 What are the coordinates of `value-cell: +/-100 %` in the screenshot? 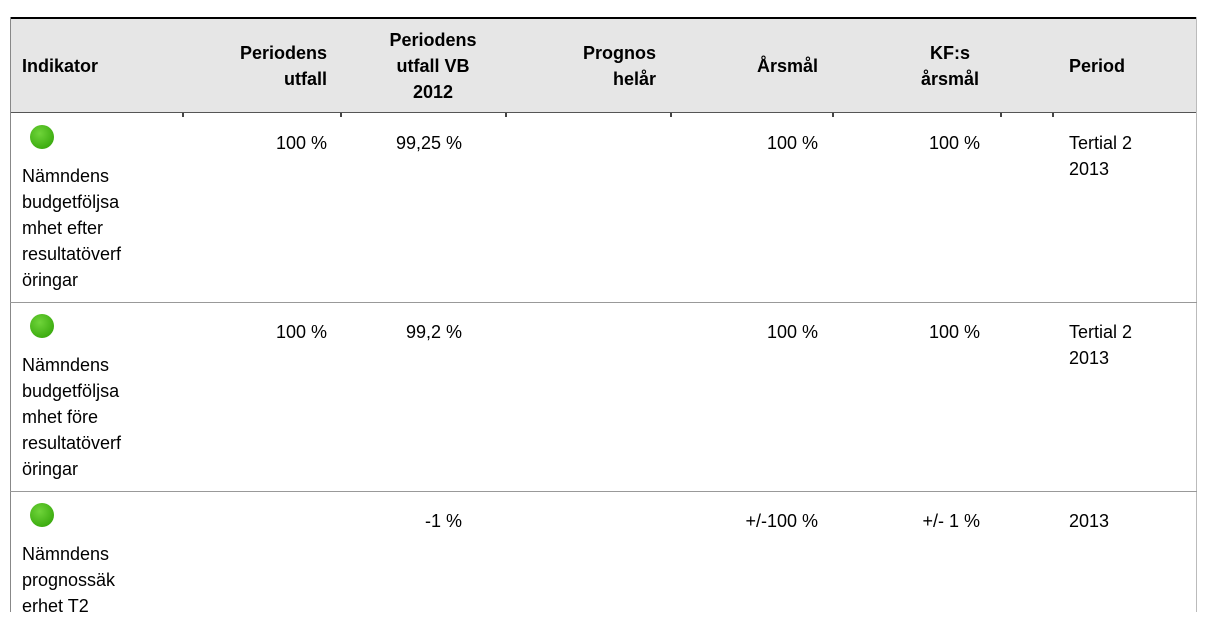 It's located at (781, 521).